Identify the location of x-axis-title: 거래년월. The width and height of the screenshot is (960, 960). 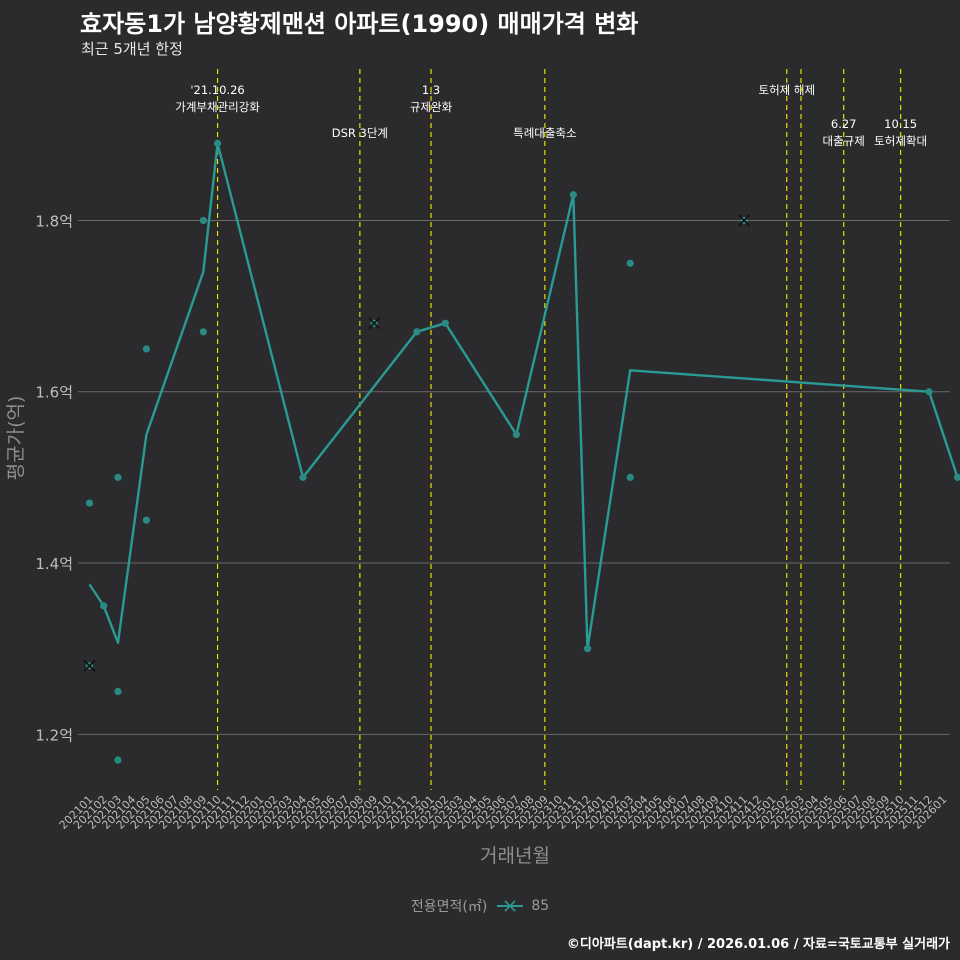
(515, 856).